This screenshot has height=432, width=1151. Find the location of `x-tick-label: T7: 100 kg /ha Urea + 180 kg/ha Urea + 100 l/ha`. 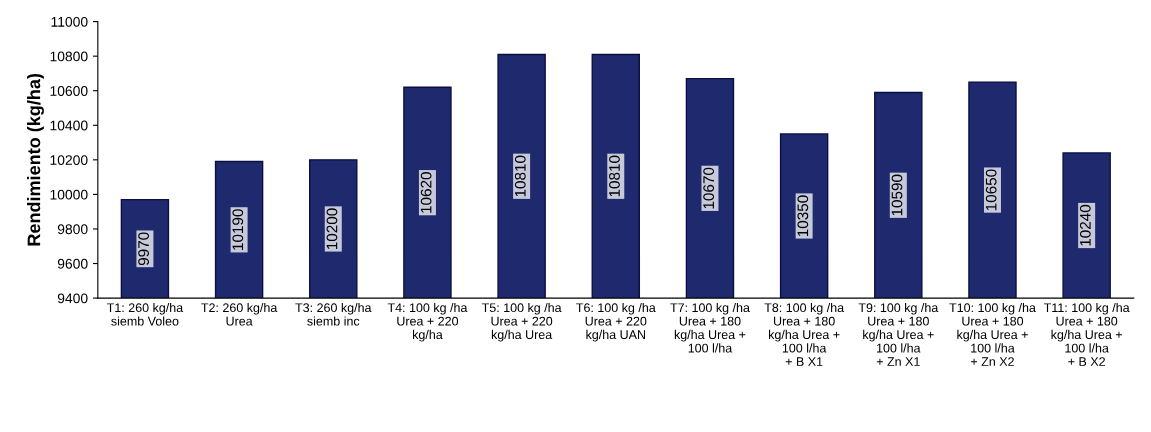

x-tick-label: T7: 100 kg /ha Urea + 180 kg/ha Urea + 100 l/ha is located at coordinates (710, 327).